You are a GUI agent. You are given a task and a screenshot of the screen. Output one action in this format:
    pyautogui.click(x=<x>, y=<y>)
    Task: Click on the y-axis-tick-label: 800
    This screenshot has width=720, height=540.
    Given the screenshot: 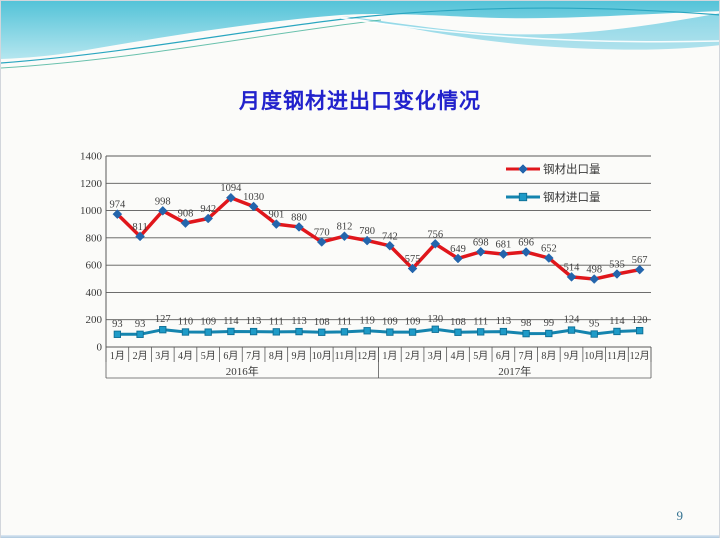 What is the action you would take?
    pyautogui.click(x=94, y=238)
    